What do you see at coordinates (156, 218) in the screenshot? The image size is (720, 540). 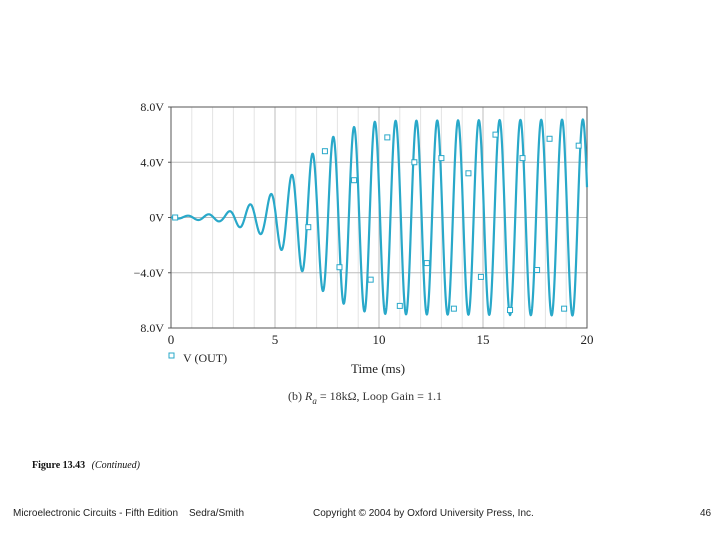 I see `y-tick-label: 0V` at bounding box center [156, 218].